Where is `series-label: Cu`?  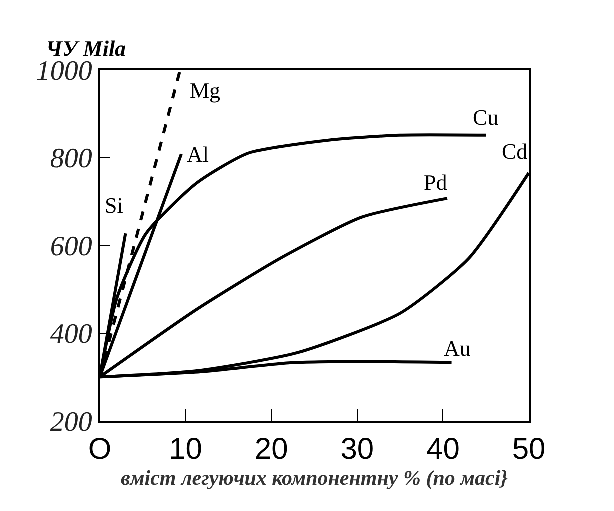 series-label: Cu is located at coordinates (486, 117).